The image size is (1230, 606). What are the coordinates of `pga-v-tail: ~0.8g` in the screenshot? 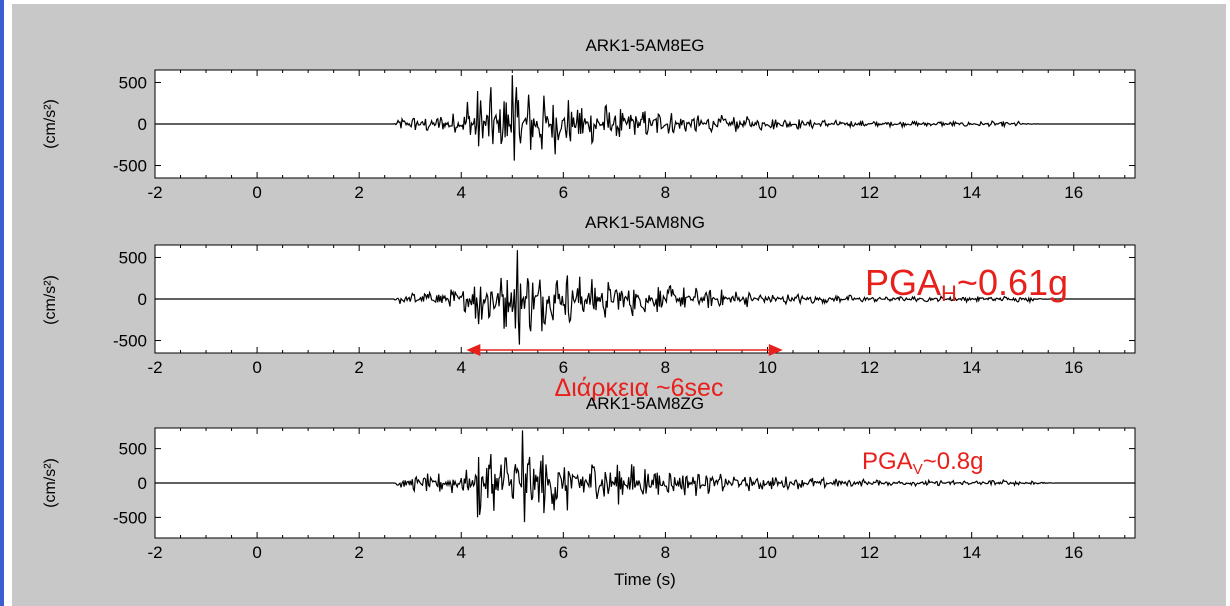 It's located at (953, 461).